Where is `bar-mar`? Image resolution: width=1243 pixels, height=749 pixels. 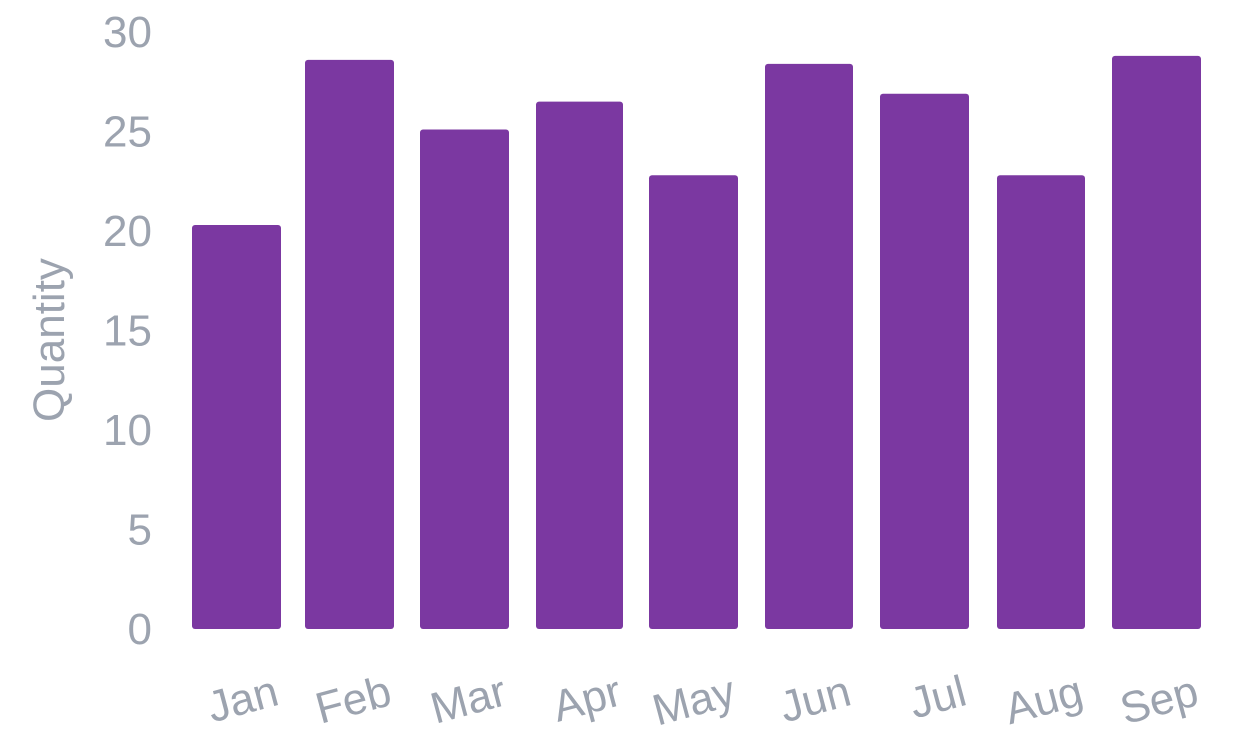 bar-mar is located at coordinates (464, 379).